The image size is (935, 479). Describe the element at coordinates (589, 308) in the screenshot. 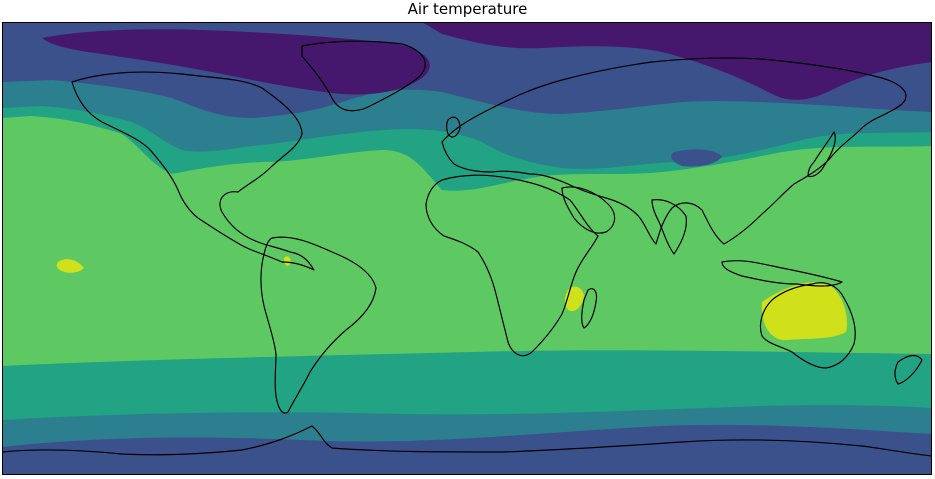

I see `coast-madagascar` at that location.